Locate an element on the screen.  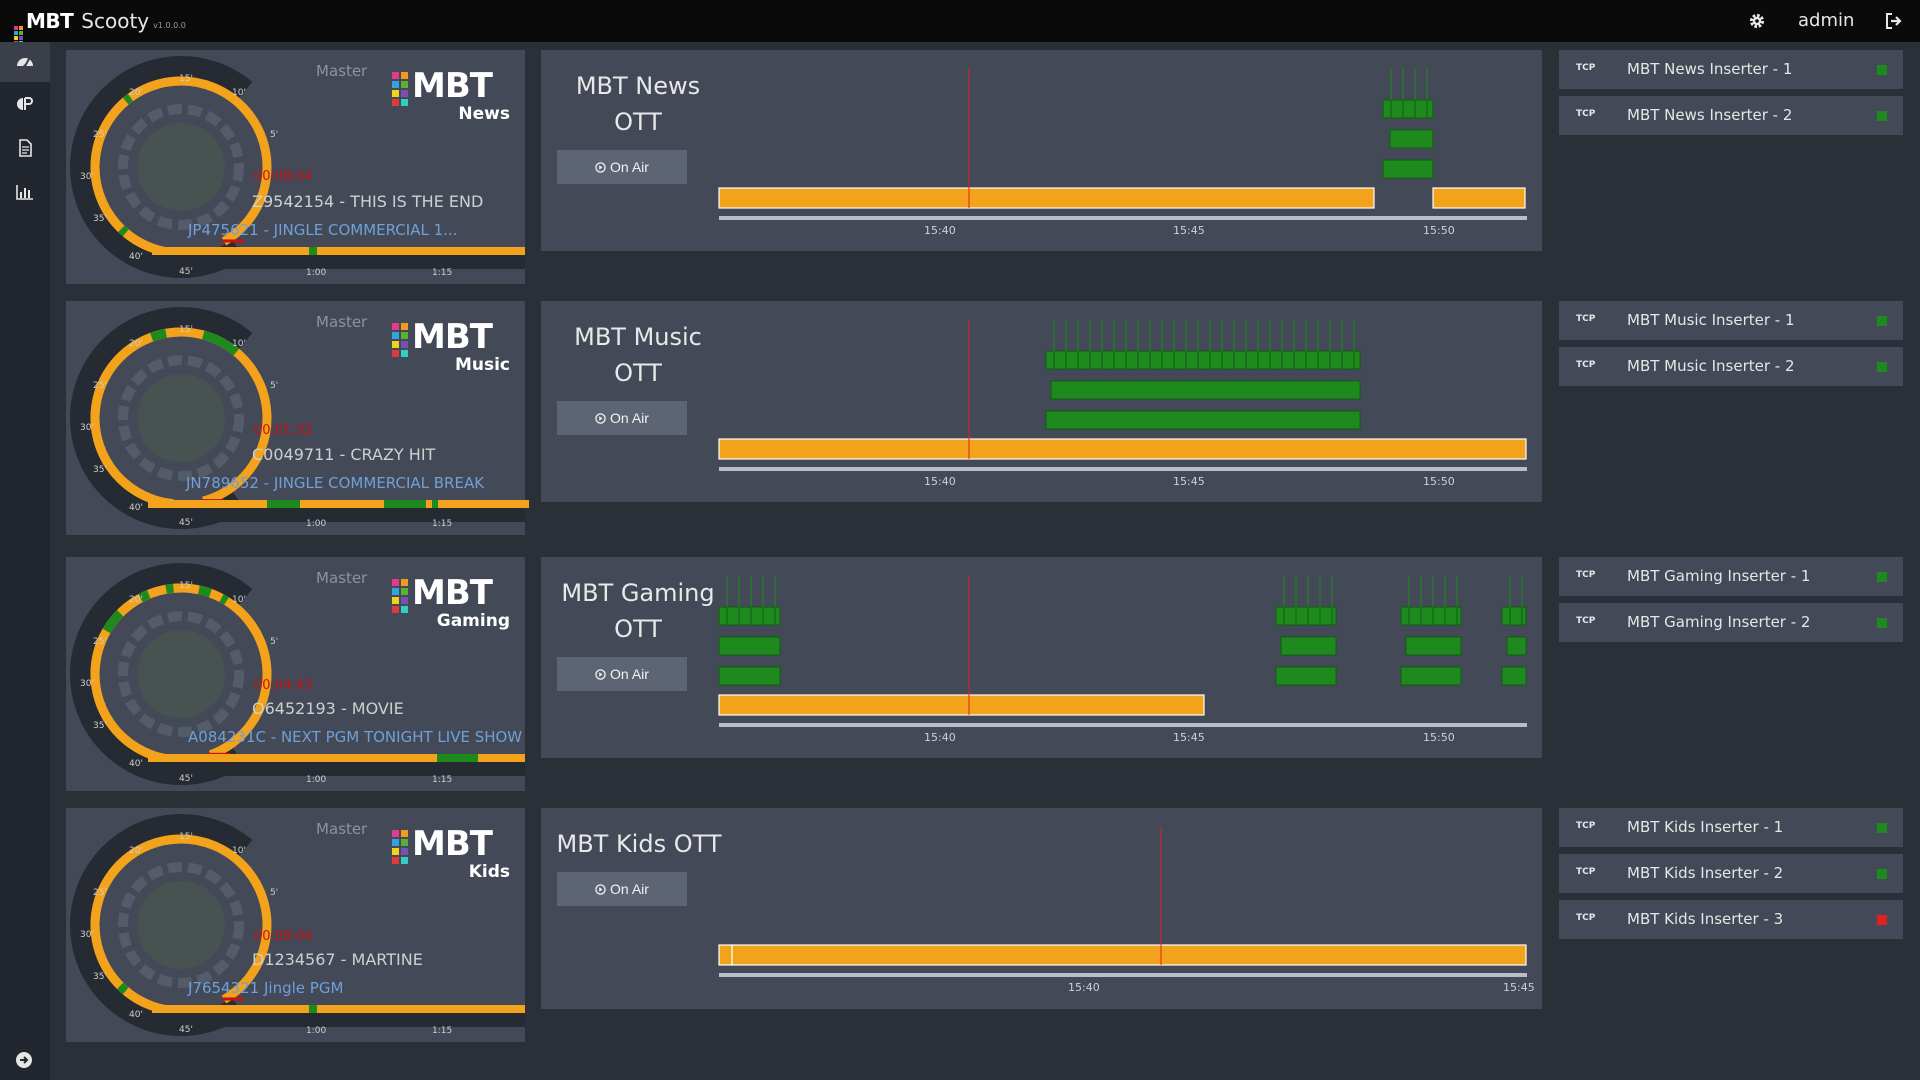
inserter-item: TCP MBT Gaming Inserter - 1 is located at coordinates (1731, 576).